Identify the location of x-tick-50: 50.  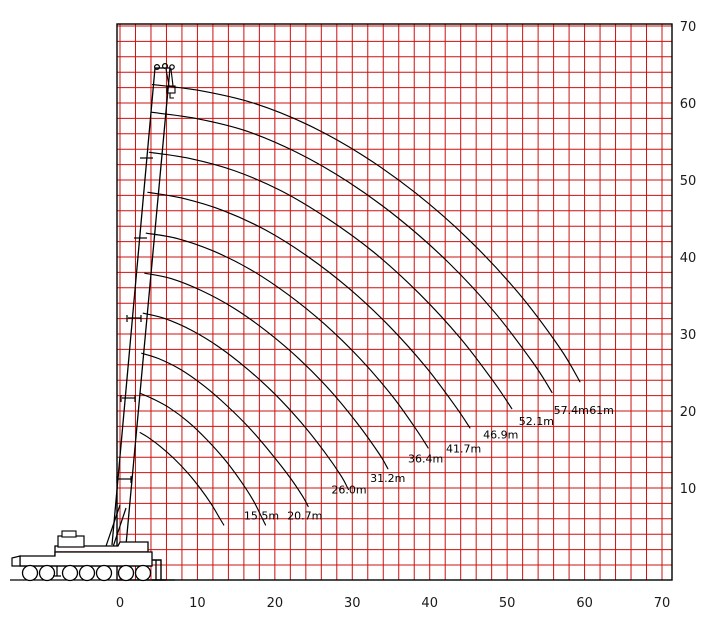
(507, 603).